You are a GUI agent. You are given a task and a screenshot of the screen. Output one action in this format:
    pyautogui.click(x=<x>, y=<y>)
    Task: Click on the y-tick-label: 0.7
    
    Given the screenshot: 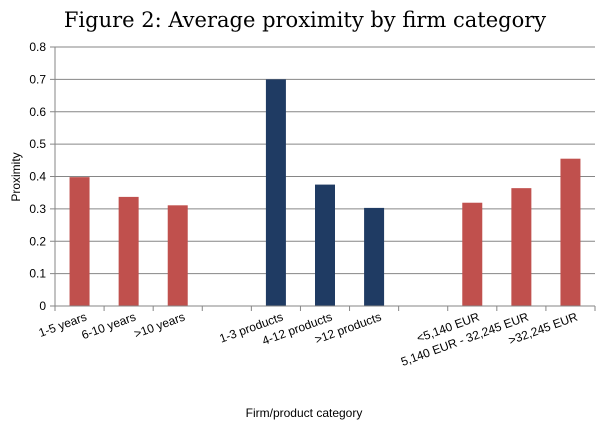 What is the action you would take?
    pyautogui.click(x=37, y=79)
    